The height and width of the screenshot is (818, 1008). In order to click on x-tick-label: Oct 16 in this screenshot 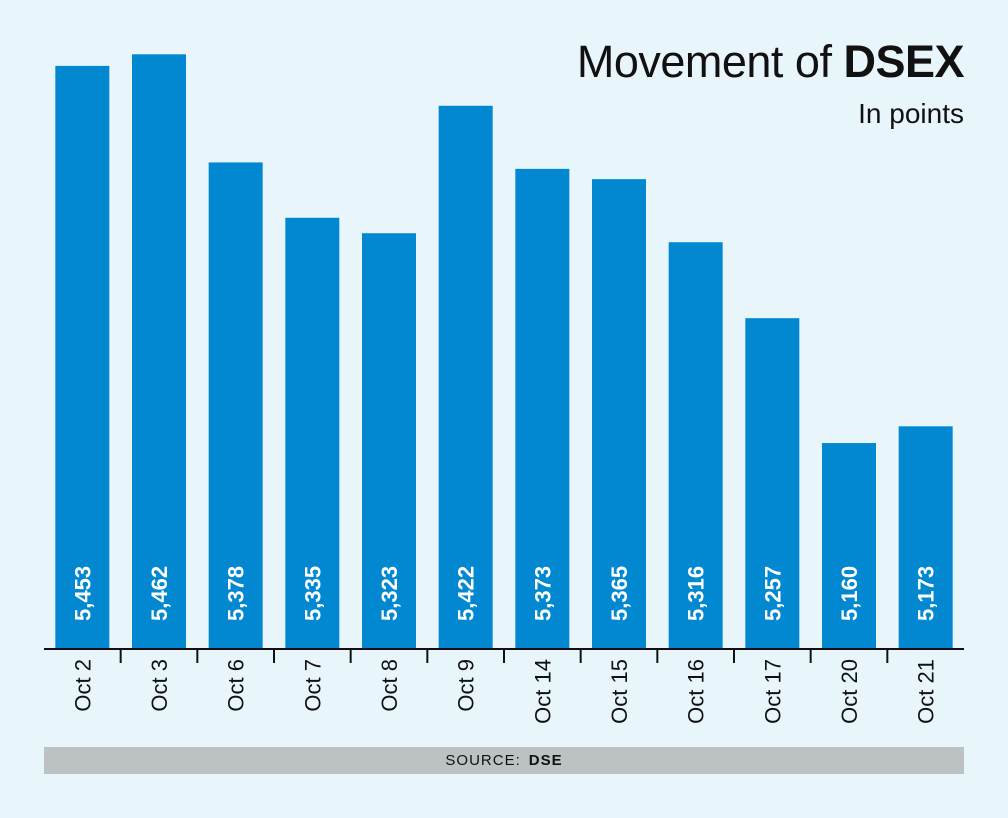, I will do `click(696, 691)`.